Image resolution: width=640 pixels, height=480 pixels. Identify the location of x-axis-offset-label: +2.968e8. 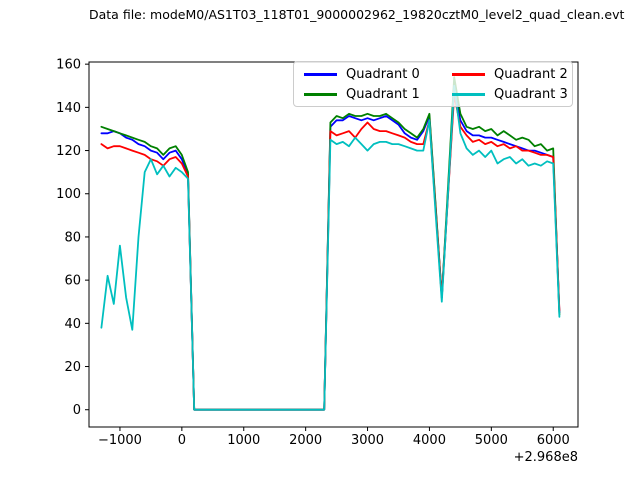
(545, 457).